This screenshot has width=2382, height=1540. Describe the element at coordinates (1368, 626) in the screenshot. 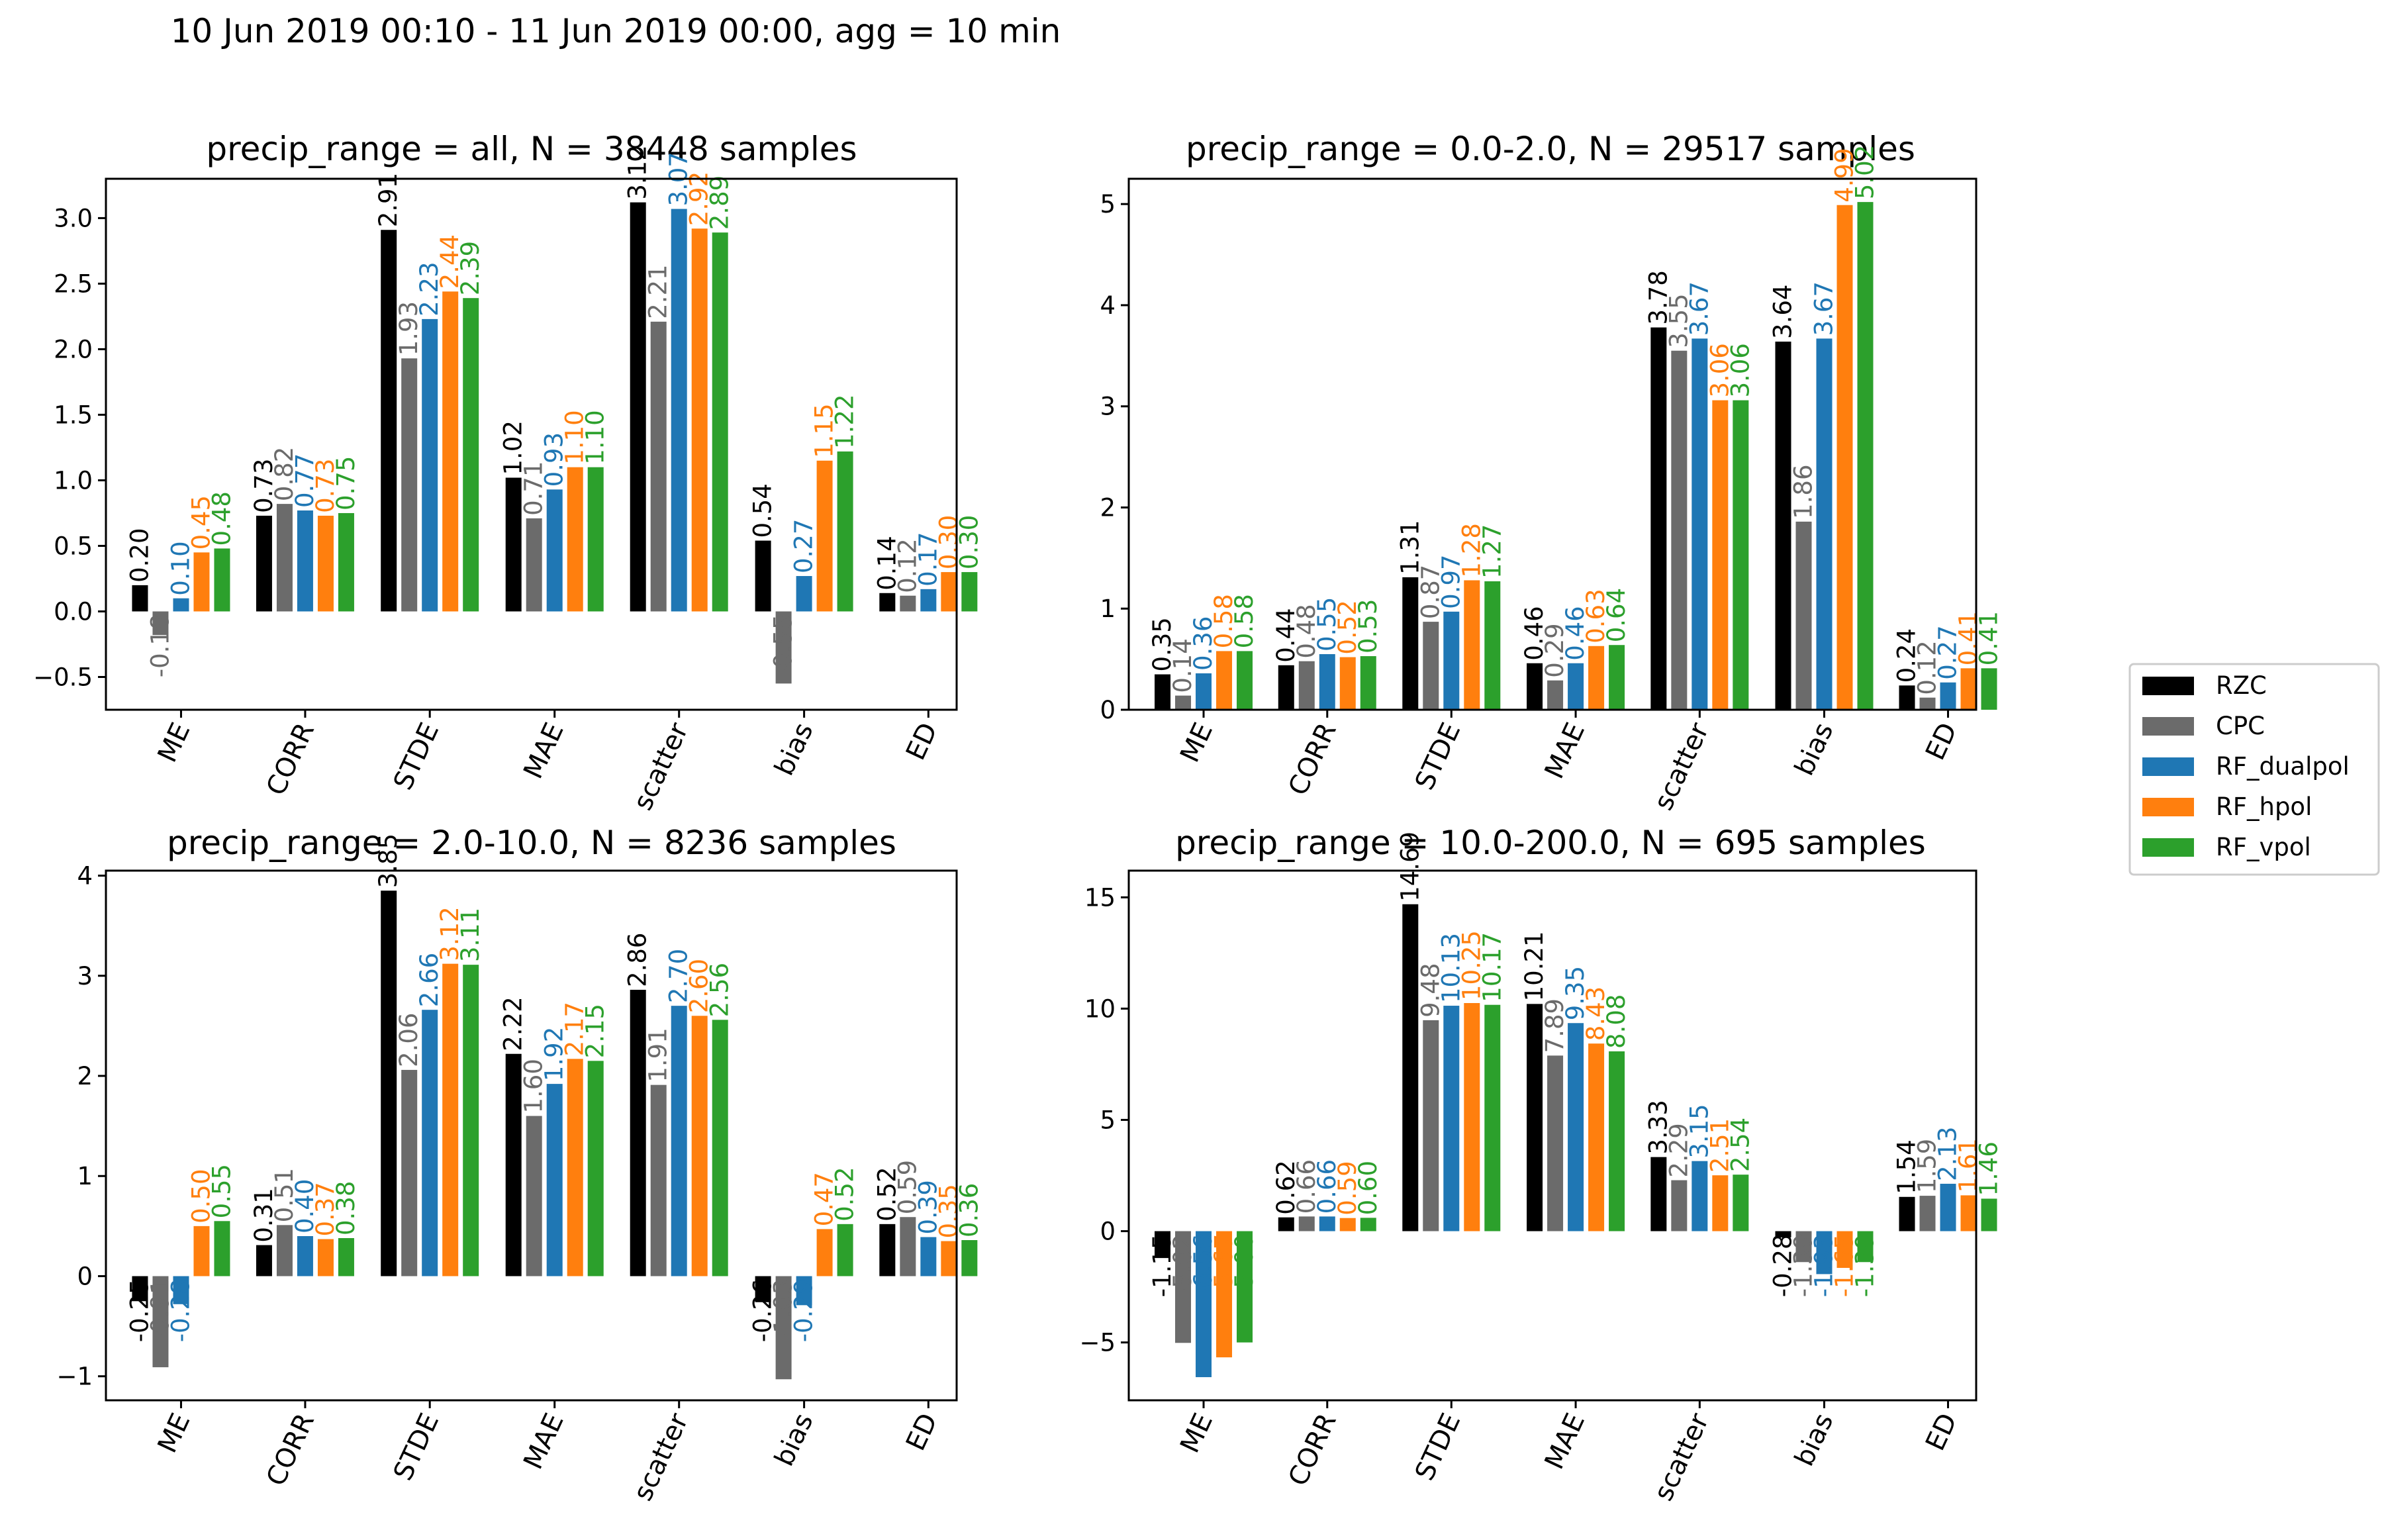

I see `bar-value-label: 0.53` at that location.